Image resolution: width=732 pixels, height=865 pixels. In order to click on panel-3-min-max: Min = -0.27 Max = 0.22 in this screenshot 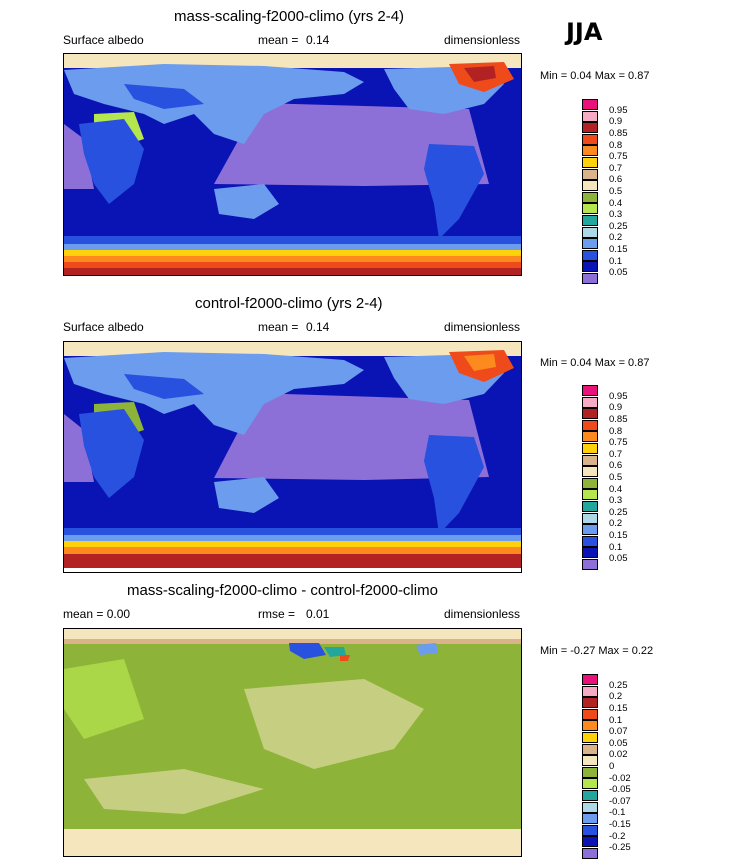, I will do `click(597, 651)`.